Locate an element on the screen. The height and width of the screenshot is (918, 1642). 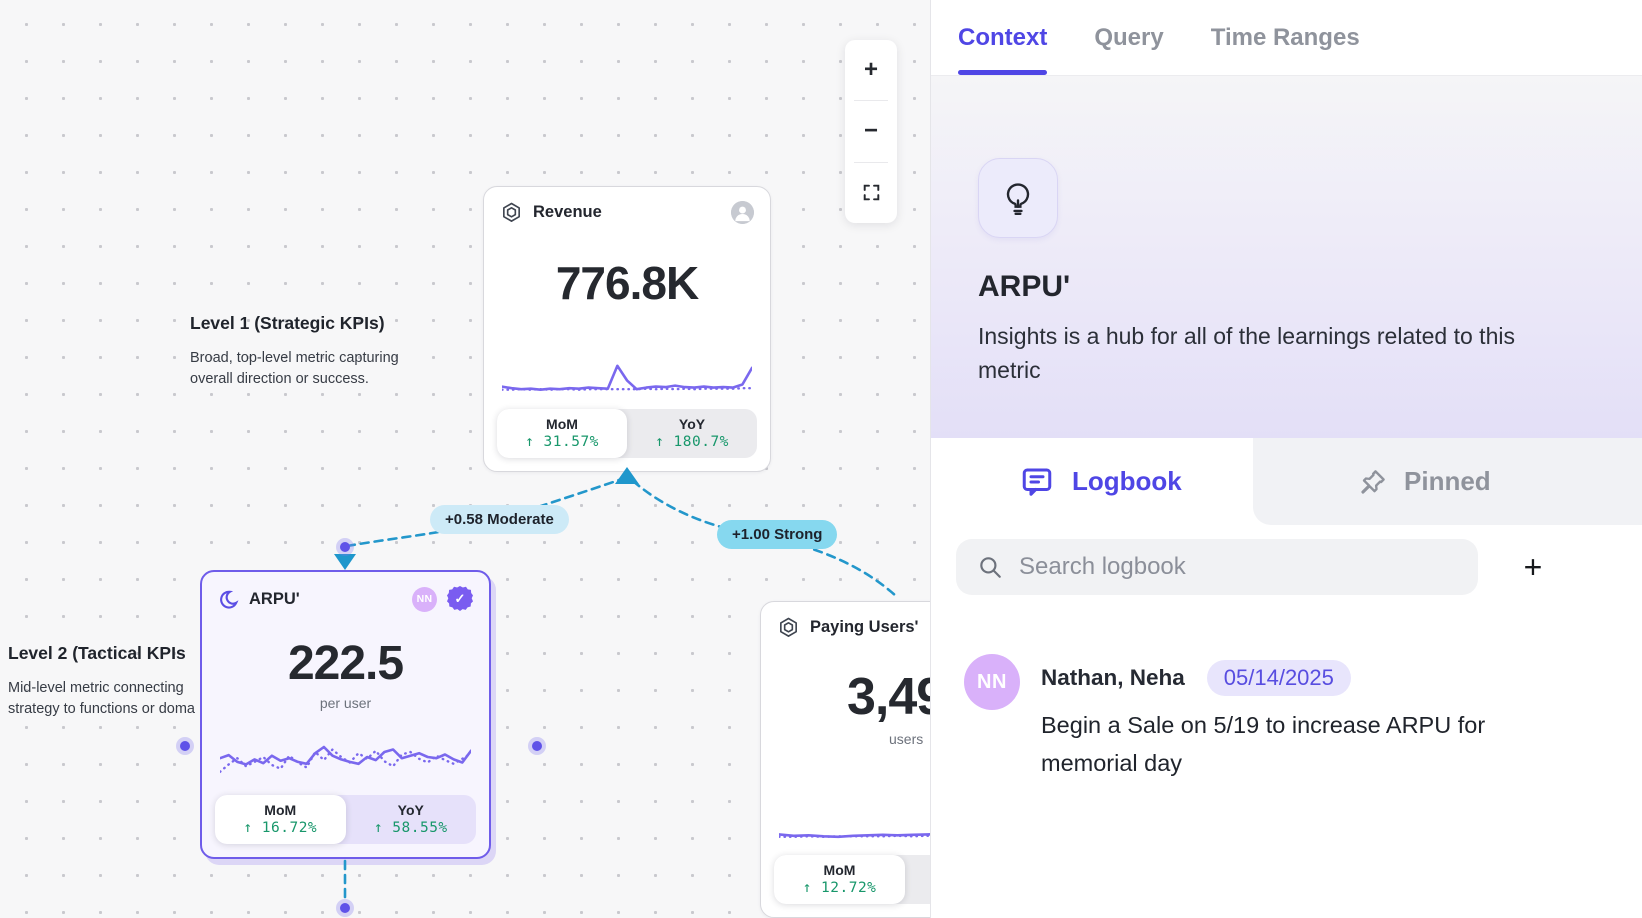
pinned-label: Pinned is located at coordinates (1447, 481).